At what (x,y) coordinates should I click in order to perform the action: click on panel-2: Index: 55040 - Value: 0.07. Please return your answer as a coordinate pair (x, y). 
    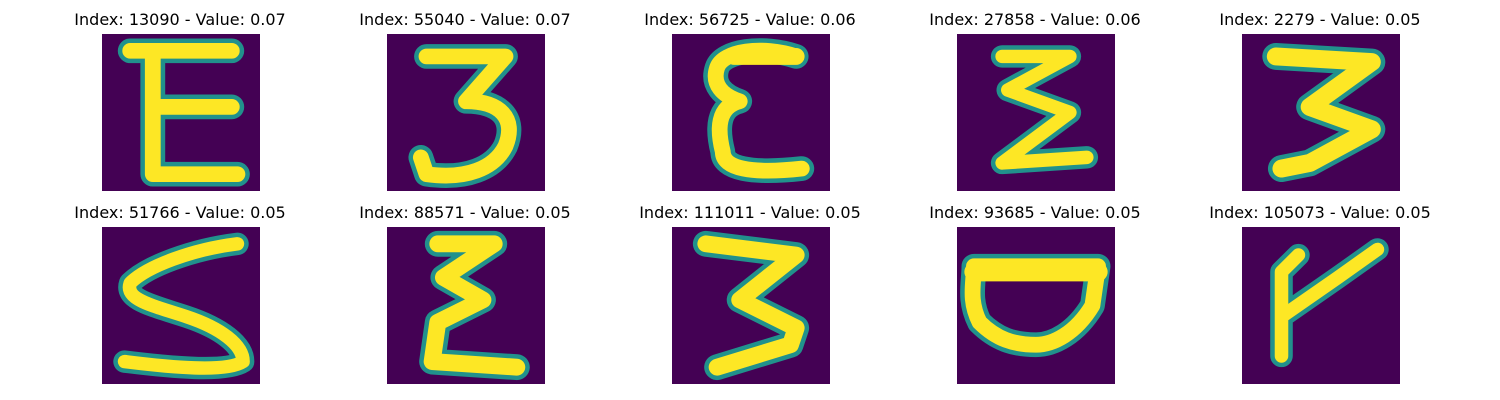
    Looking at the image, I should click on (465, 105).